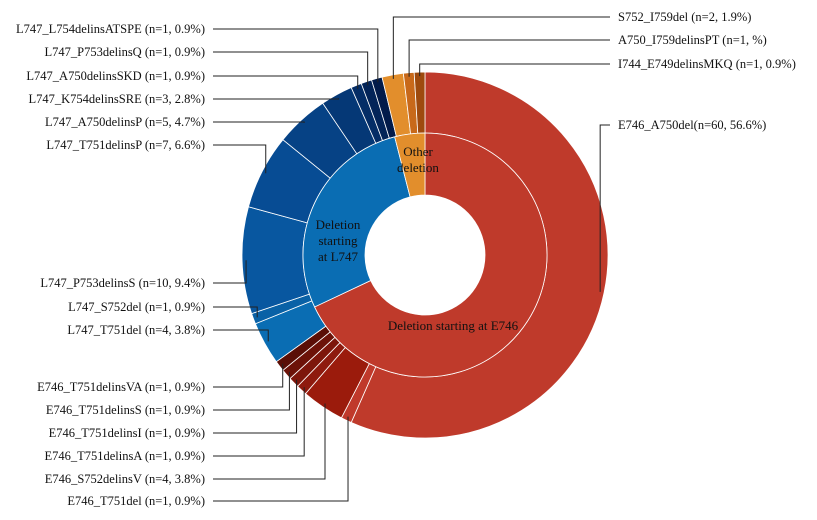  What do you see at coordinates (124, 456) in the screenshot?
I see `slice-label: E746_T751delinsA (n=1, 0.9%)` at bounding box center [124, 456].